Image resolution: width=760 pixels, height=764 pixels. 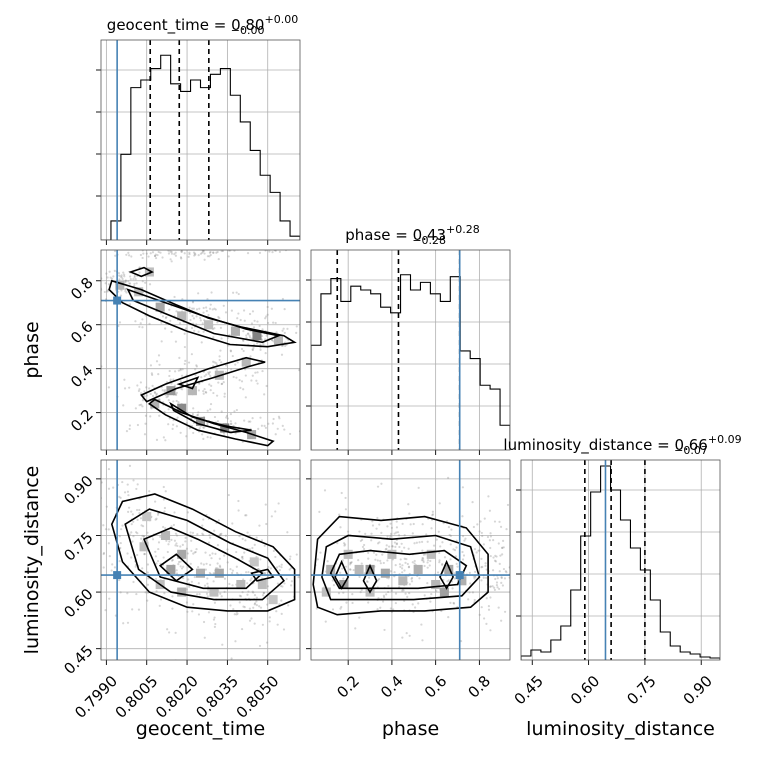 I want to click on histogram-phase, so click(x=410, y=362).